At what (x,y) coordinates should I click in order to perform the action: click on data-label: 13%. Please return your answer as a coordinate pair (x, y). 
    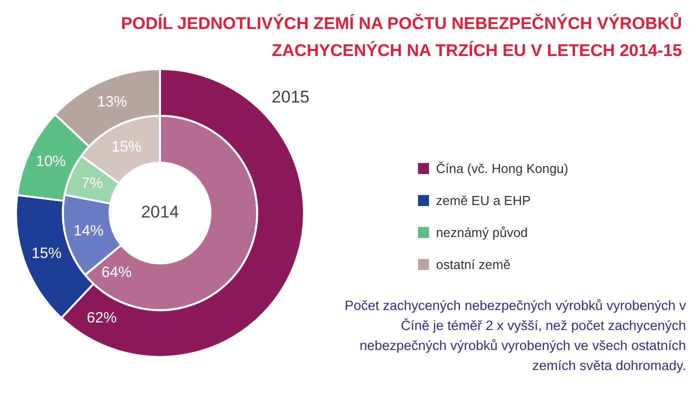
    Looking at the image, I should click on (112, 101).